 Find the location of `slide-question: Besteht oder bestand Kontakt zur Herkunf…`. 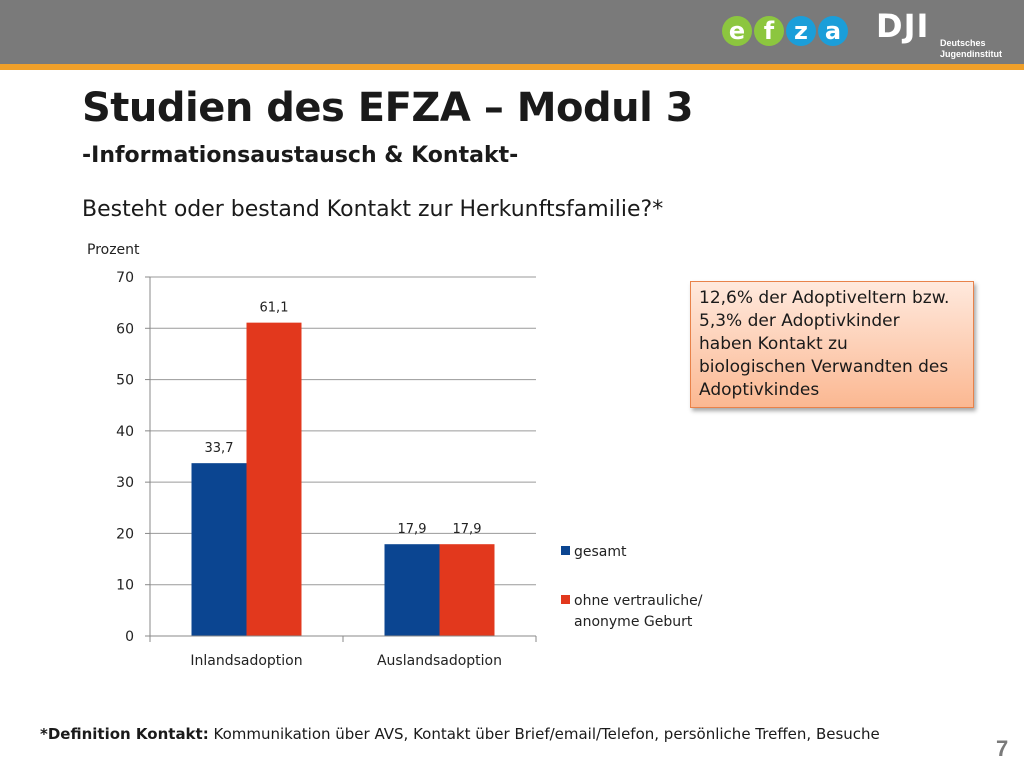

slide-question: Besteht oder bestand Kontakt zur Herkunf… is located at coordinates (373, 209).